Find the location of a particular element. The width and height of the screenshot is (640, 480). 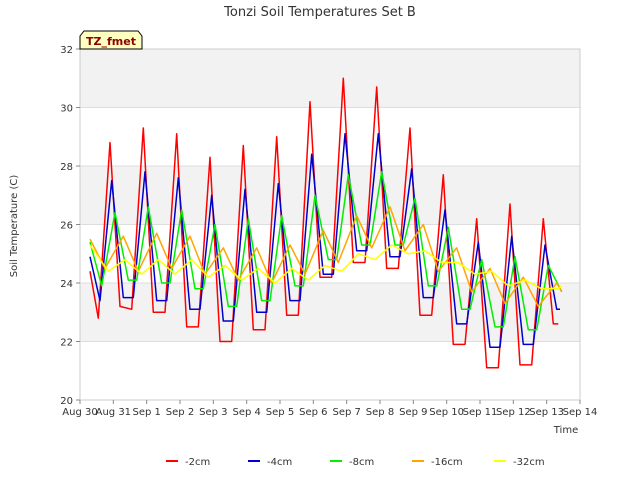

y-axis-ticks: 20 22 24 26 28 30 32 is located at coordinates (70, 226).